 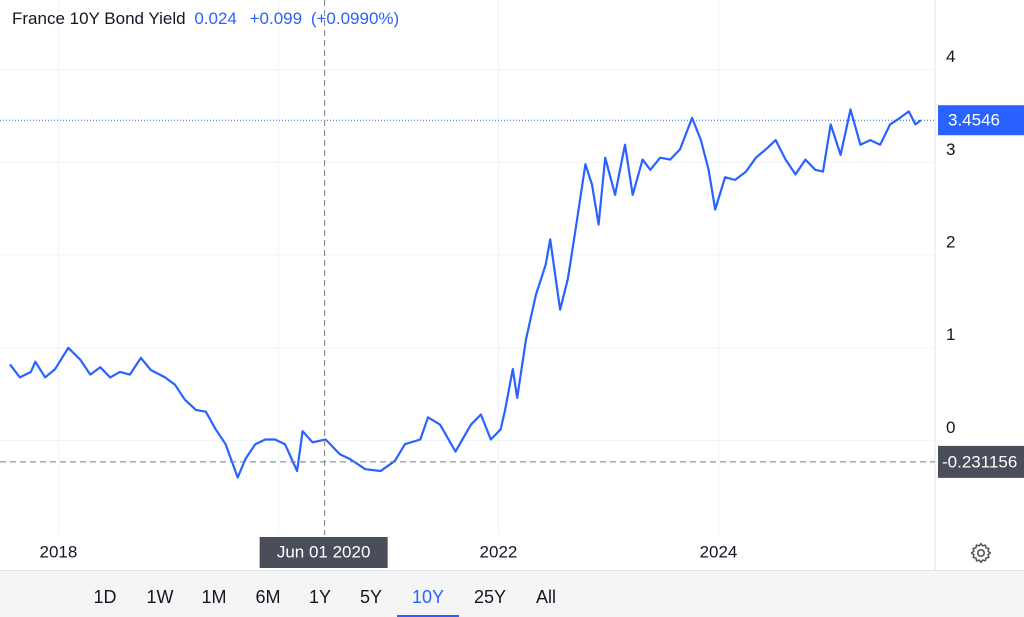 I want to click on y-tick-label: 3, so click(x=950, y=149).